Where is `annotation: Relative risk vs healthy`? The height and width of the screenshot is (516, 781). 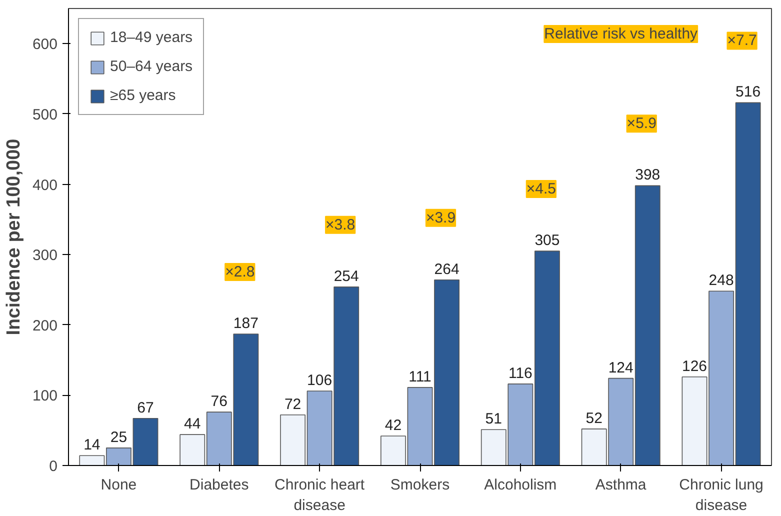 annotation: Relative risk vs healthy is located at coordinates (621, 34).